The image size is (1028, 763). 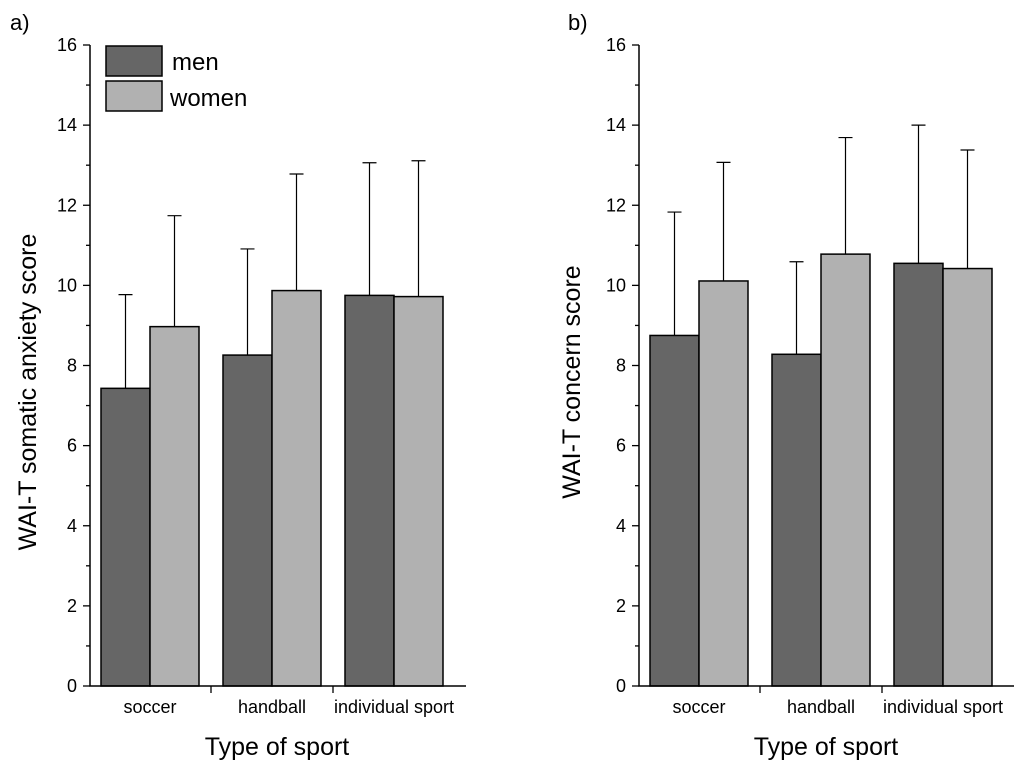 I want to click on panel-a-label: a), so click(x=20, y=22).